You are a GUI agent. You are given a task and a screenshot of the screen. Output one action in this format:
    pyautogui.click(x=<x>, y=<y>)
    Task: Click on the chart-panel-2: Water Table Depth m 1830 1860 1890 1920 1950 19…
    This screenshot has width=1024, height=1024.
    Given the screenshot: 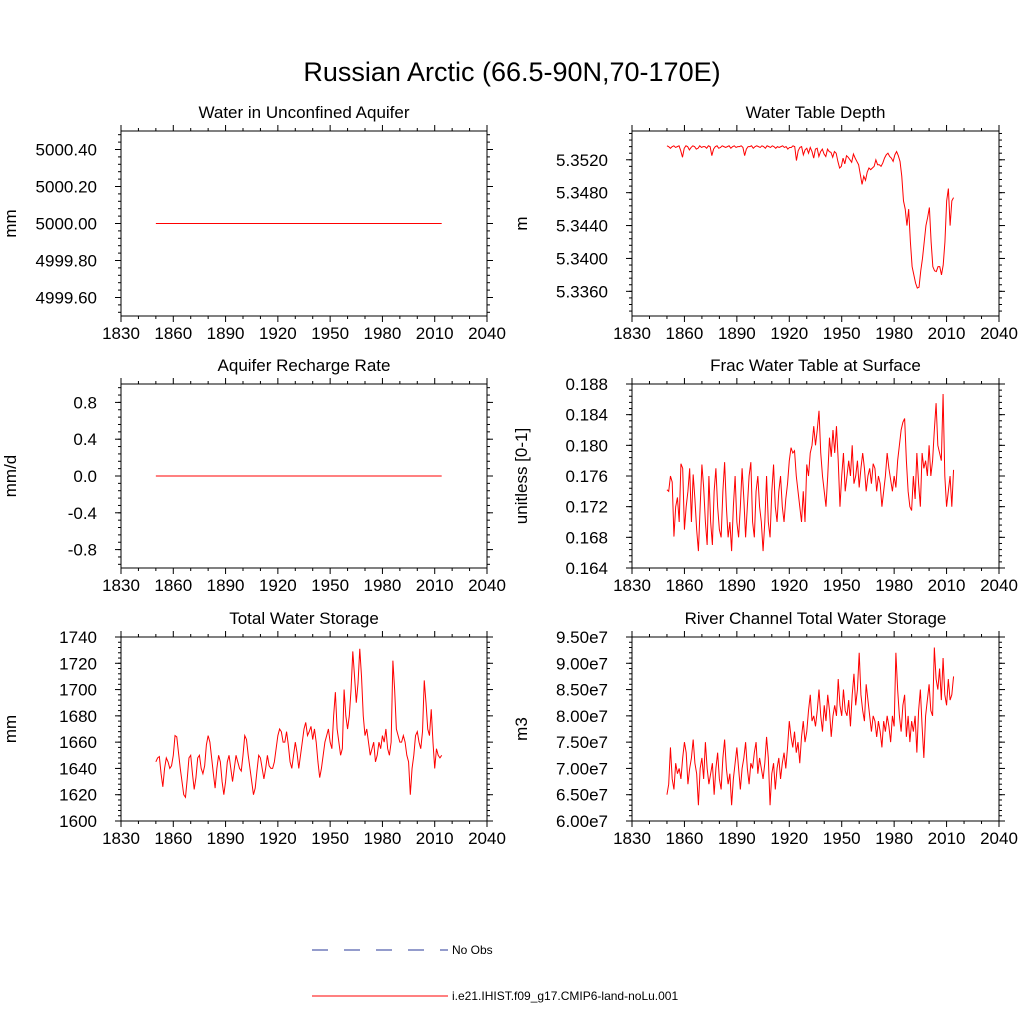 What is the action you would take?
    pyautogui.click(x=765, y=223)
    